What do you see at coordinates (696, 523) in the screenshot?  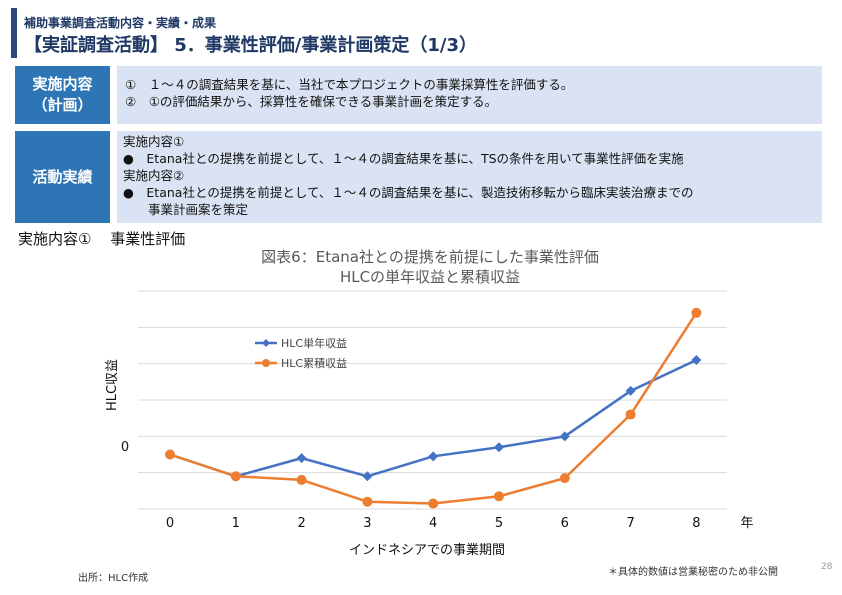 I see `x-tick-label: 8` at bounding box center [696, 523].